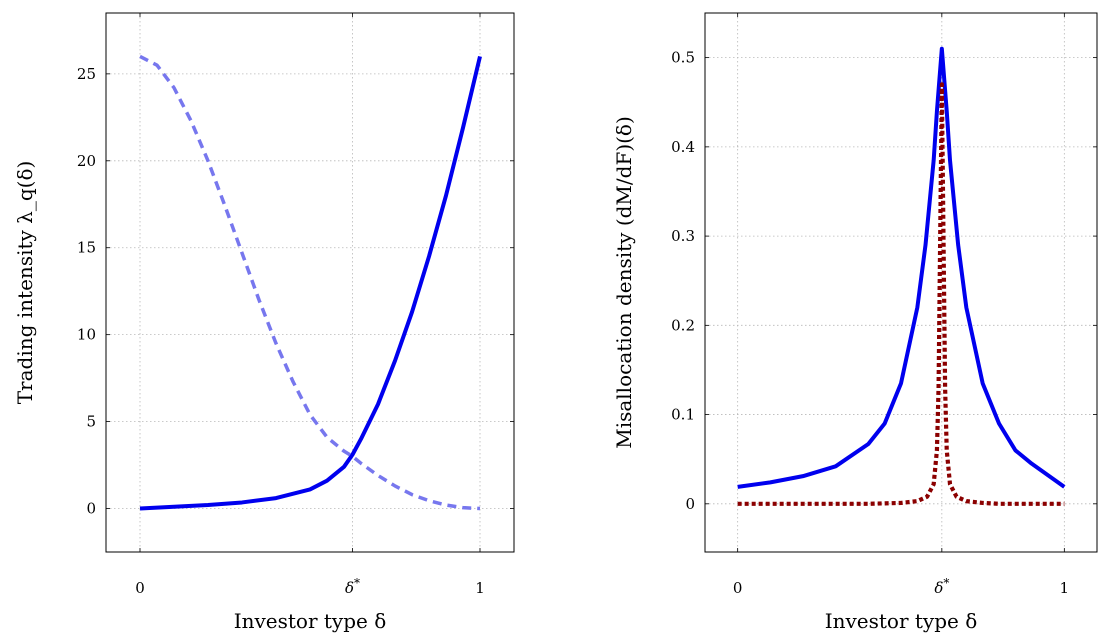  What do you see at coordinates (683, 415) in the screenshot?
I see `y-tick-label: 0.1` at bounding box center [683, 415].